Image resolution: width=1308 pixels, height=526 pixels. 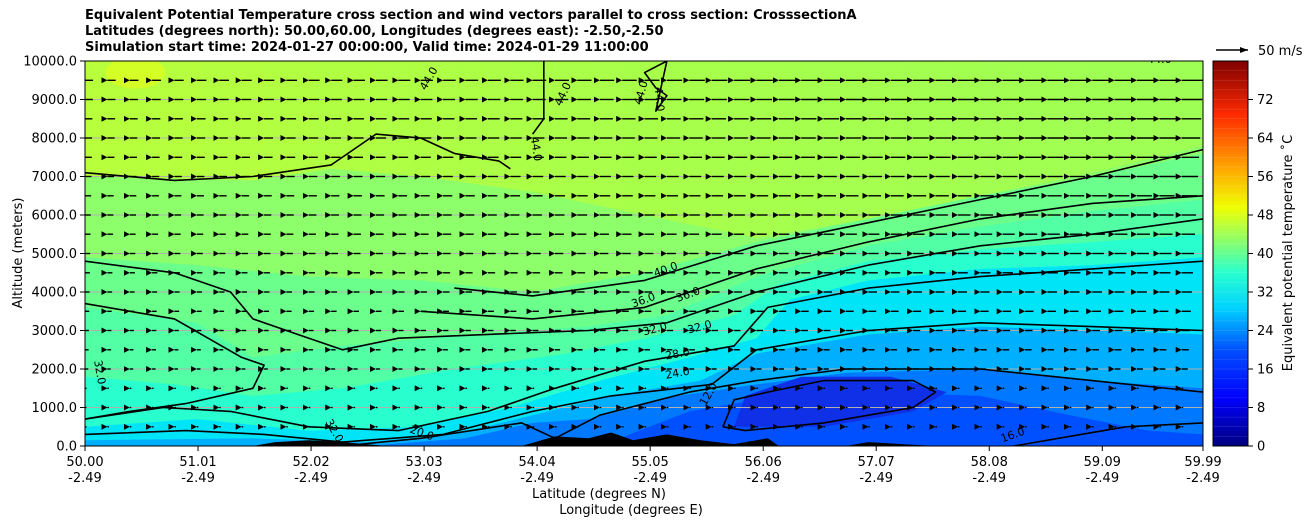 I want to click on y-tick-label-5: 5000.0, so click(x=55, y=254).